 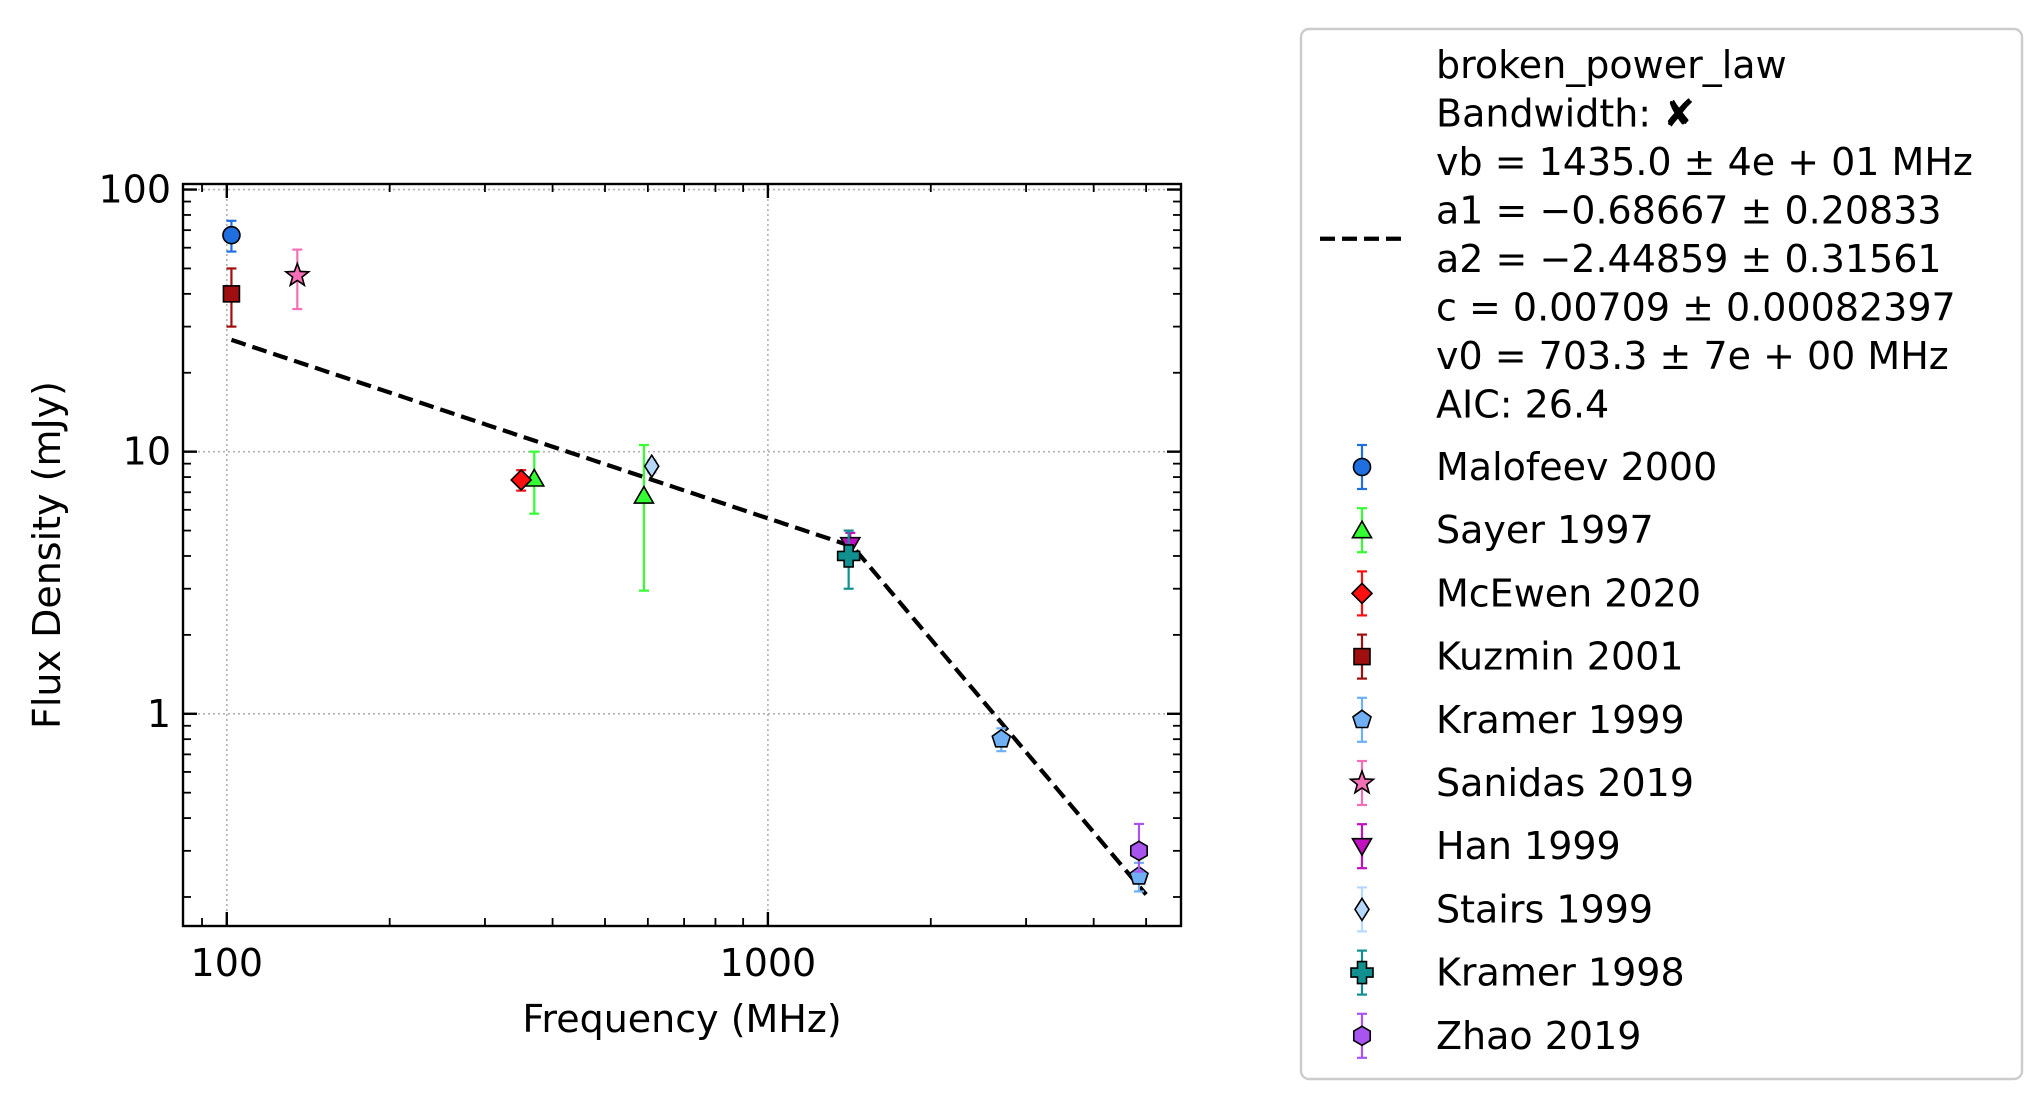 I want to click on legend-fit-text-line: vb = 1435.0 ± 4e + 01 MHz, so click(x=1704, y=162).